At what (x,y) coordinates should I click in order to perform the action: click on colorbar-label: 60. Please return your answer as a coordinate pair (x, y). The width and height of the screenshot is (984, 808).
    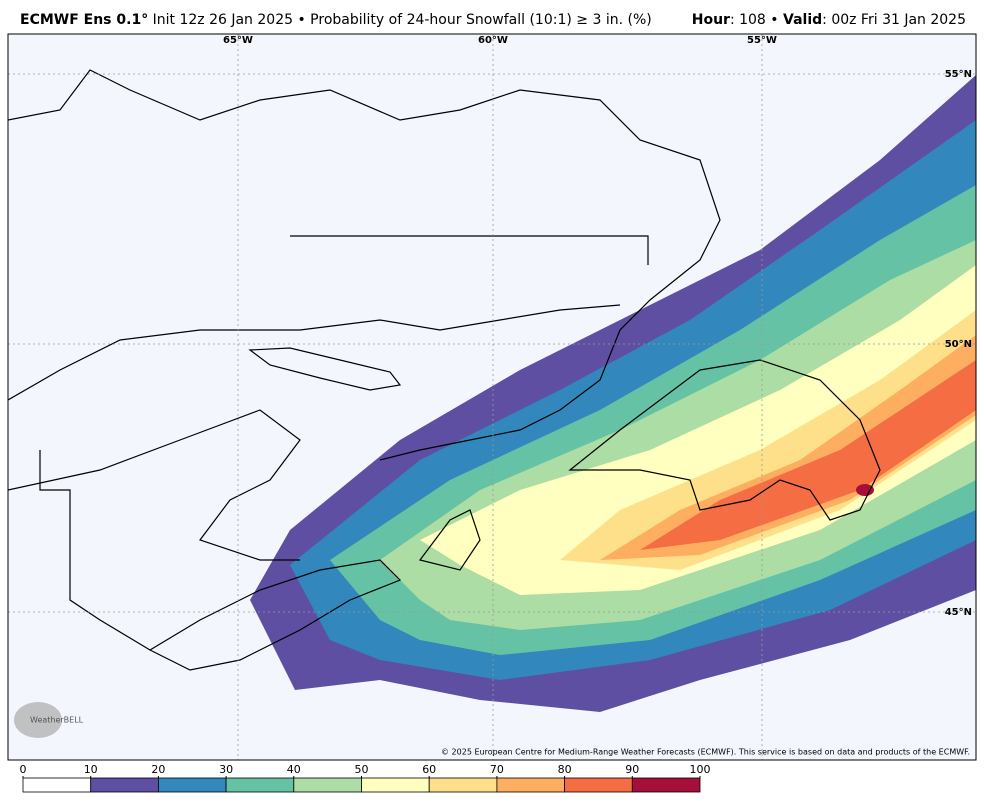
    Looking at the image, I should click on (429, 769).